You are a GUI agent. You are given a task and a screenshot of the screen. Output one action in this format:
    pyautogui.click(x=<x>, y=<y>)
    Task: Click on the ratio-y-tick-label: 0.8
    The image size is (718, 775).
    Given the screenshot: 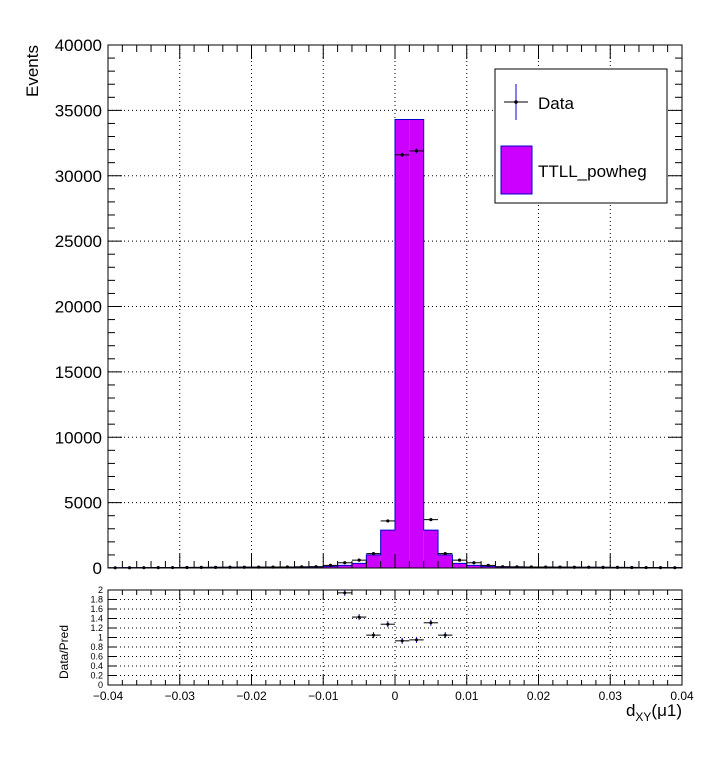 What is the action you would take?
    pyautogui.click(x=96, y=647)
    